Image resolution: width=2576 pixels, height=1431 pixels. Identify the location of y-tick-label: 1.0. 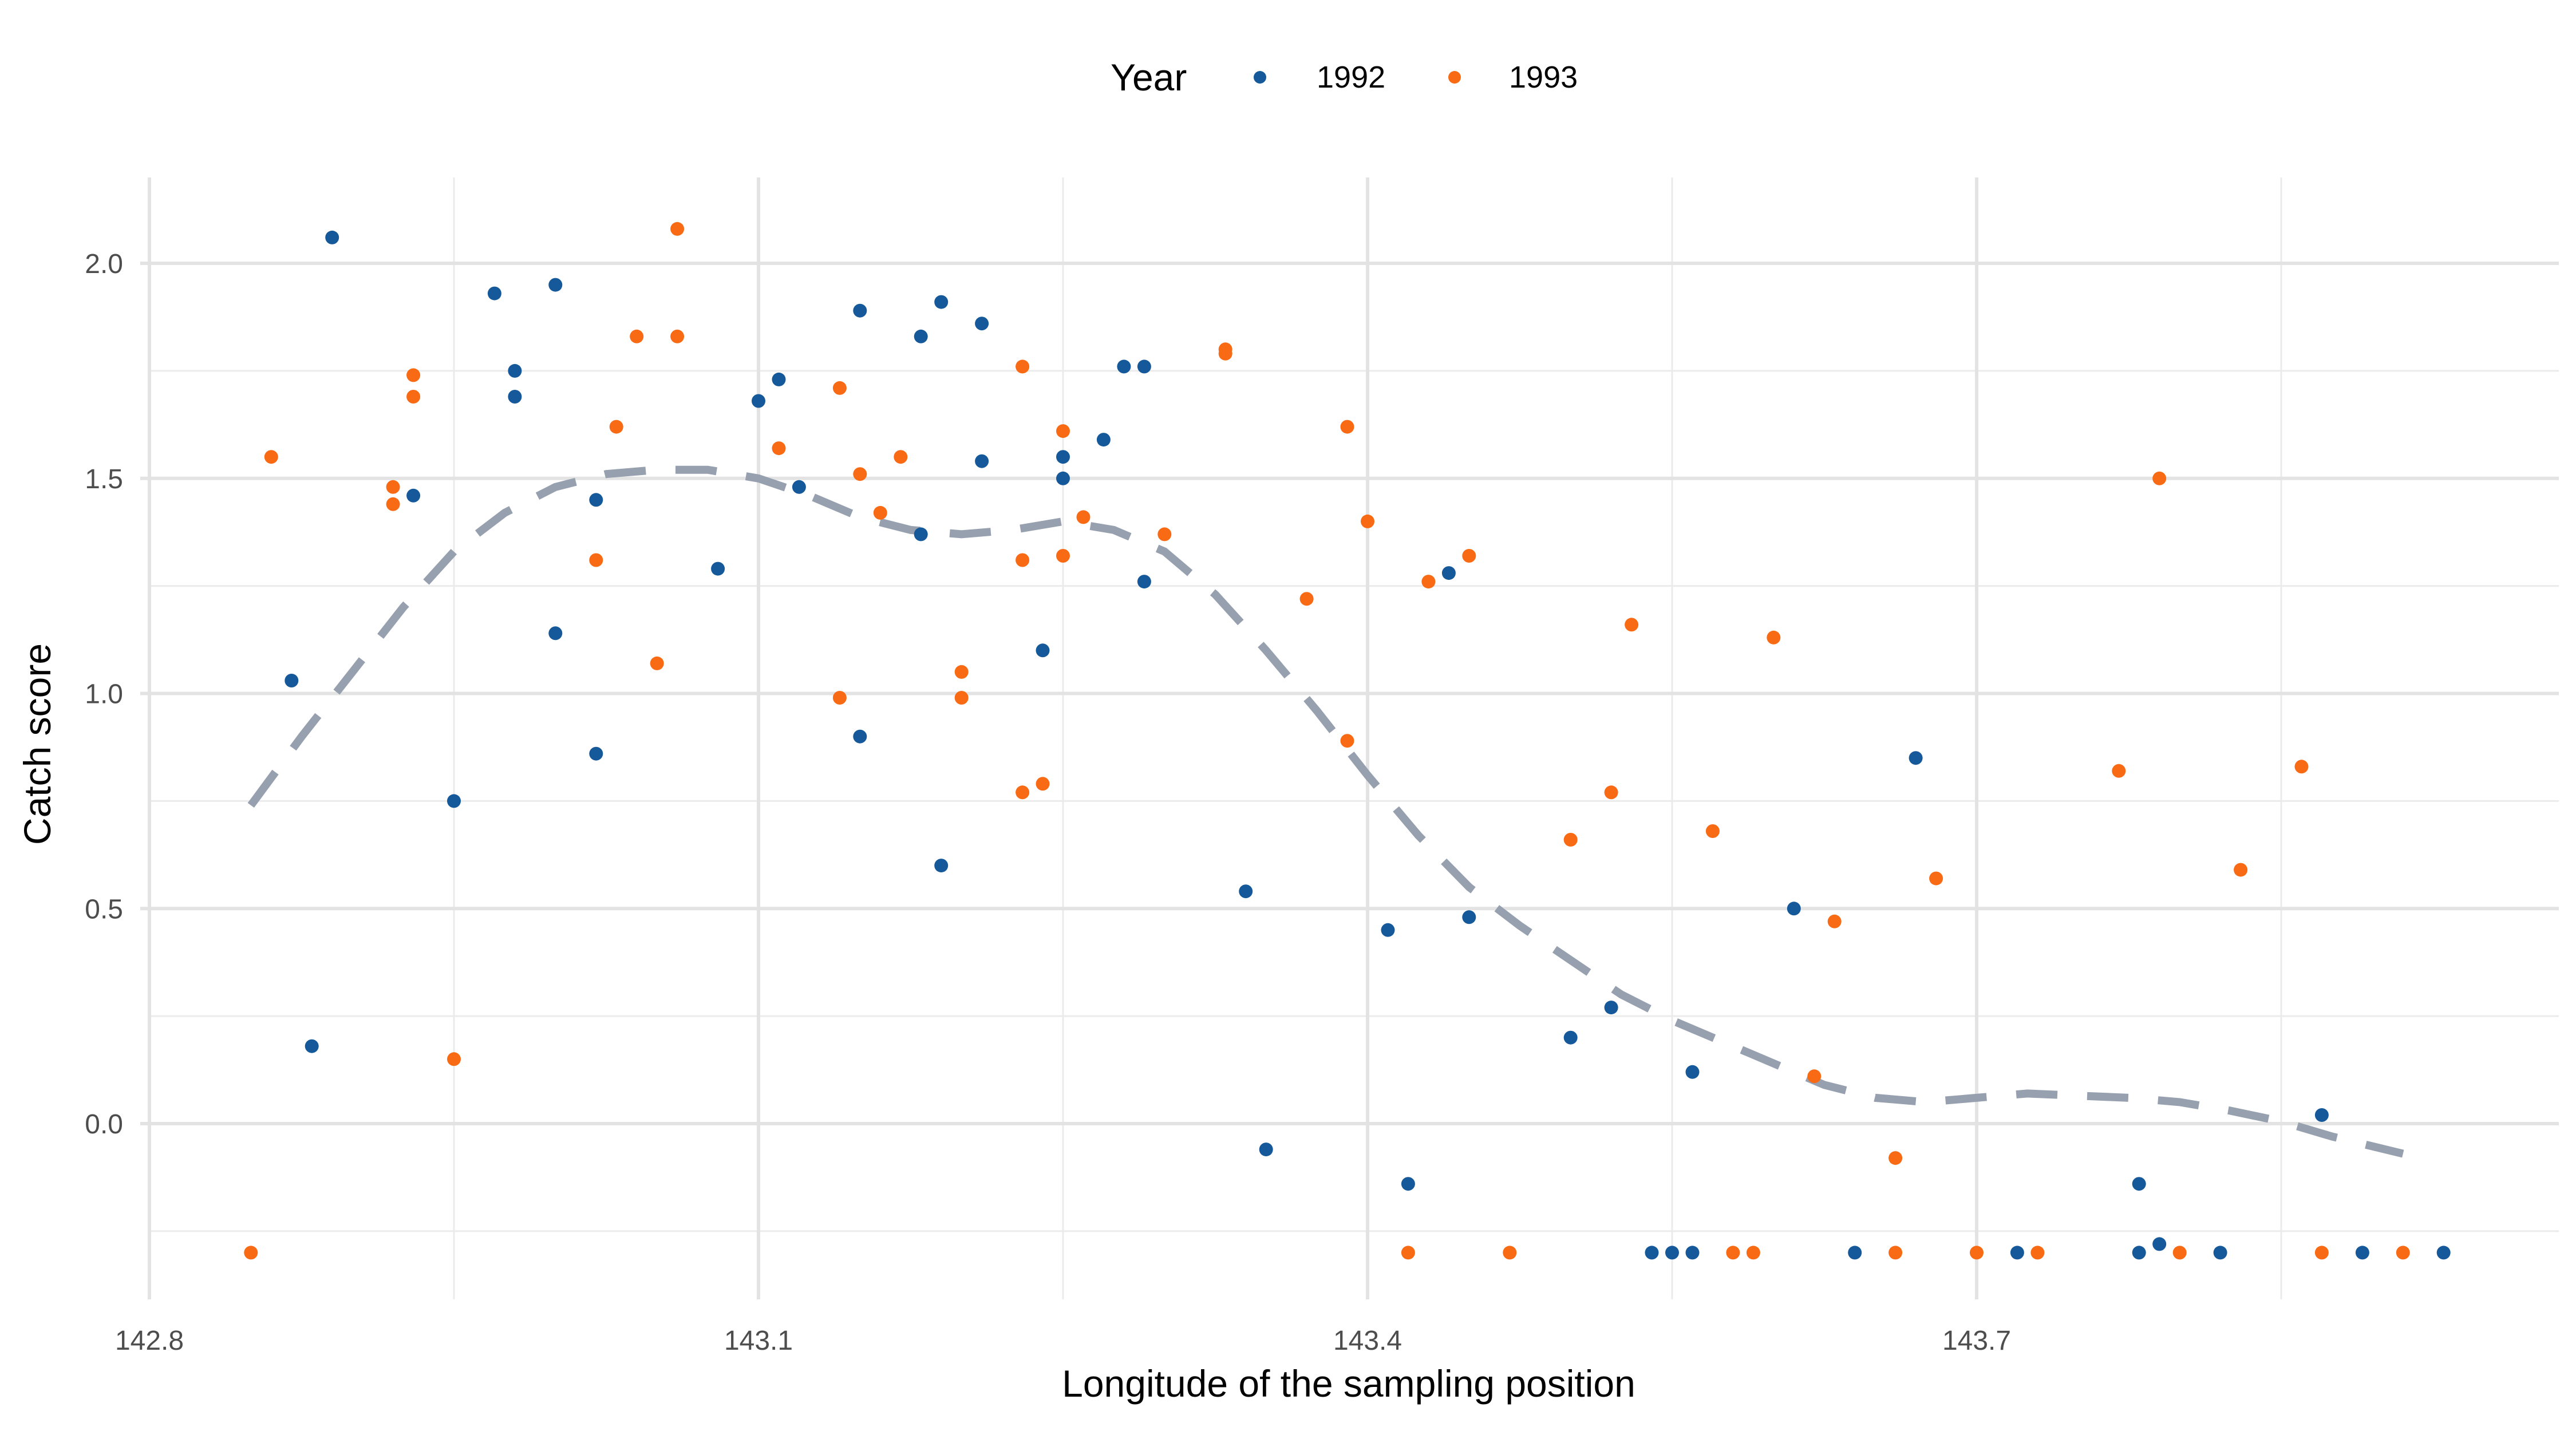
(104, 694).